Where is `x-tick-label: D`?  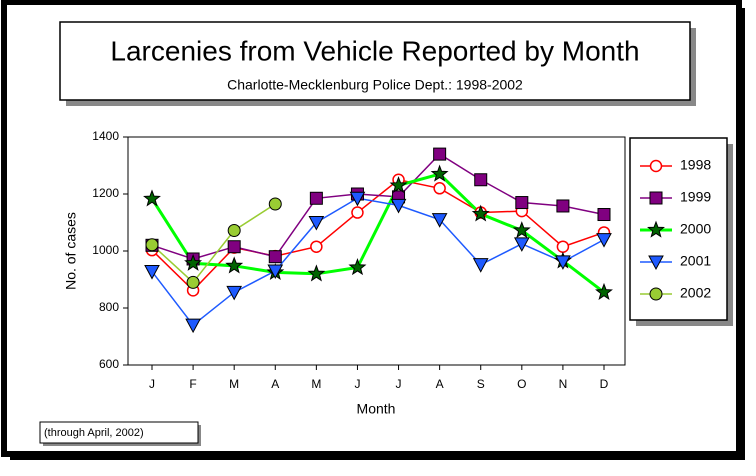 x-tick-label: D is located at coordinates (604, 384).